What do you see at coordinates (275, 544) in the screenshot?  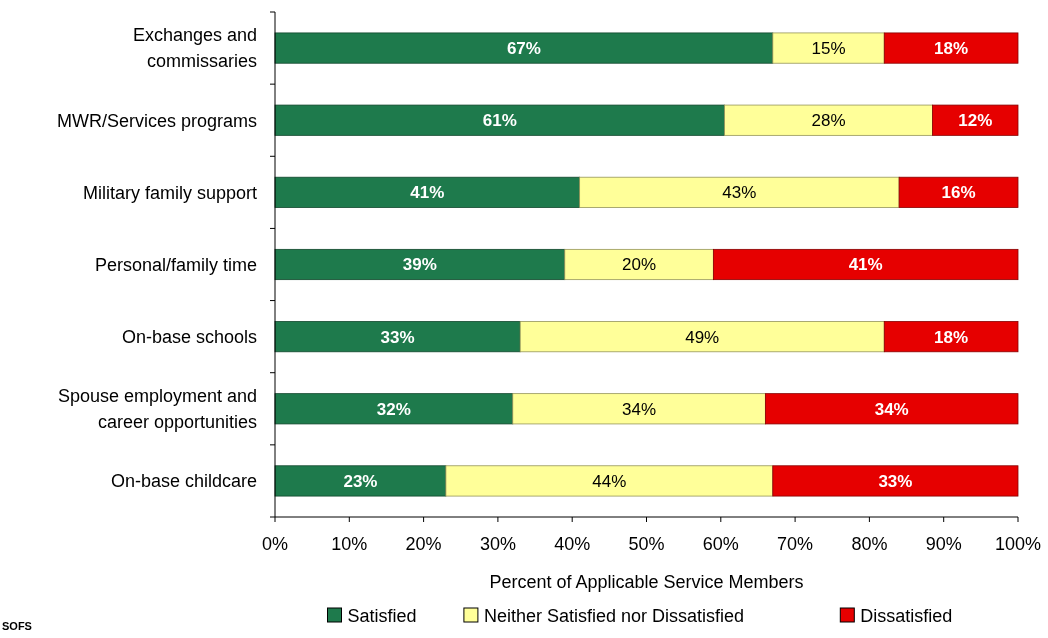 I see `x-tick-label: 0%` at bounding box center [275, 544].